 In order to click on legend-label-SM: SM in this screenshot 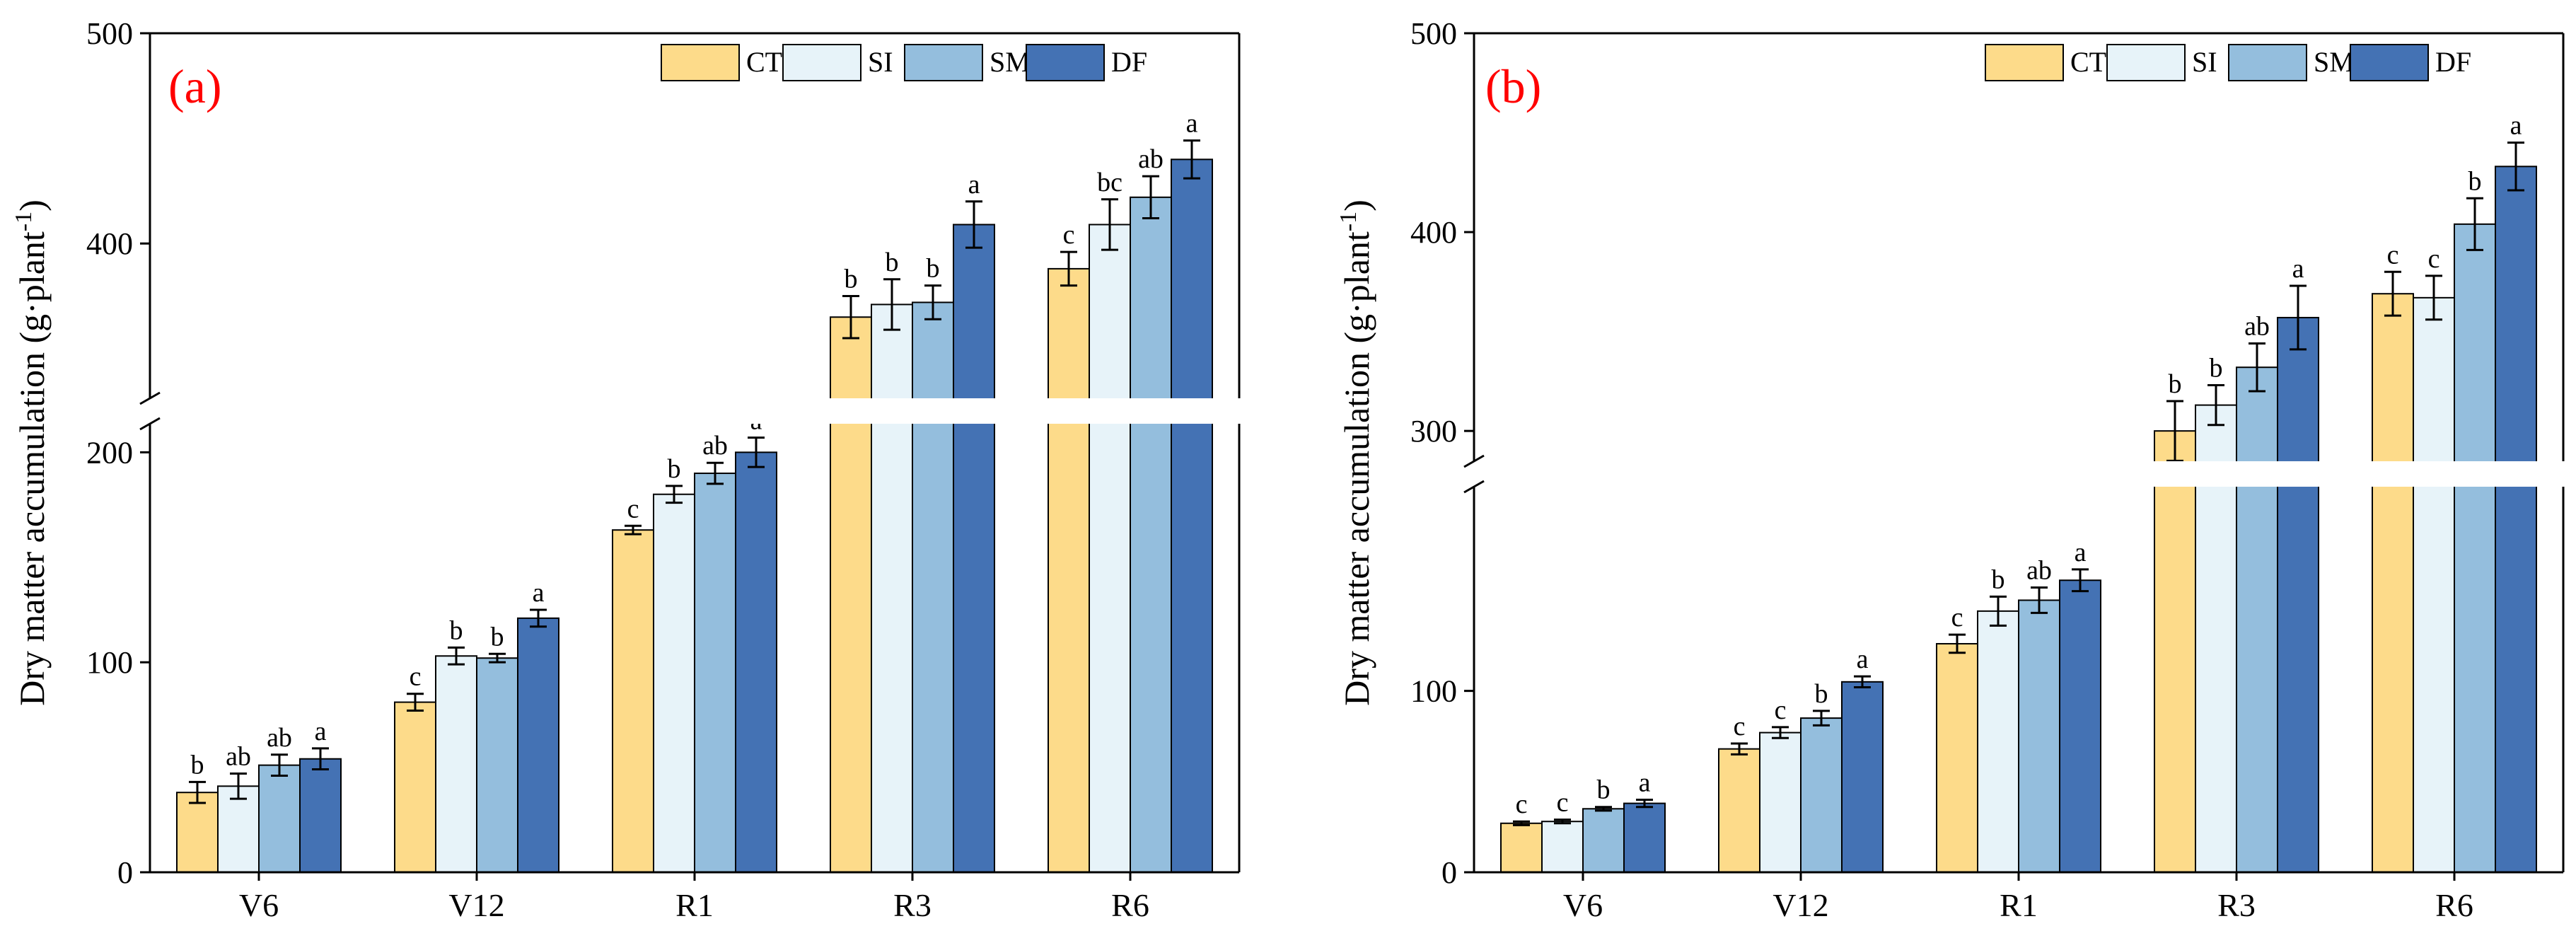, I will do `click(2334, 62)`.